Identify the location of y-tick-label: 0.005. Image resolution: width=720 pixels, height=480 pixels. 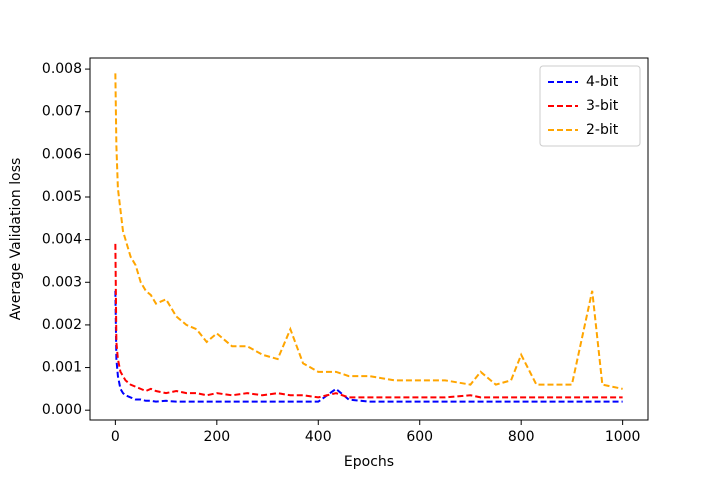
(62, 197).